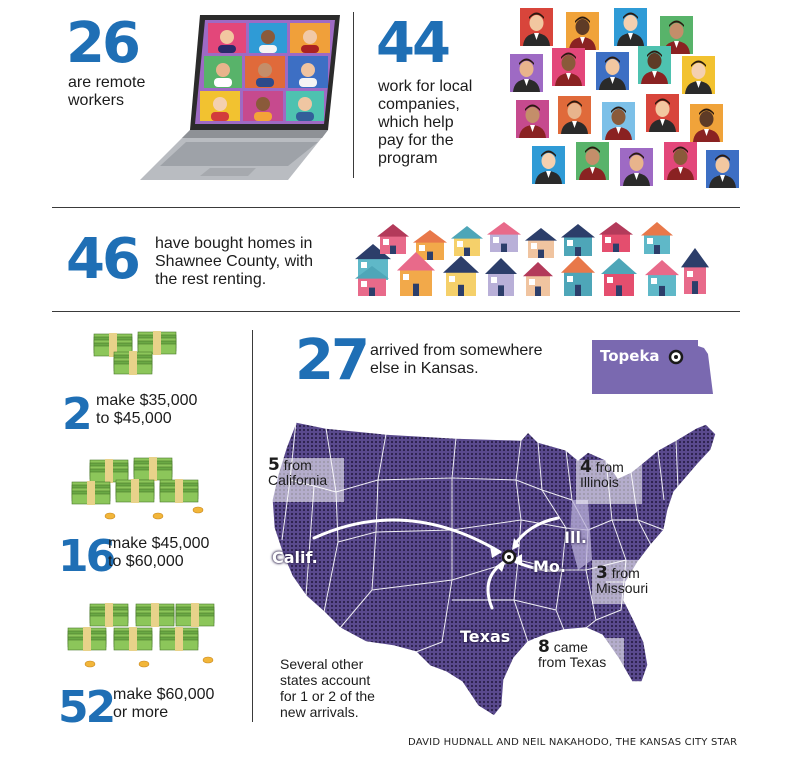 Image resolution: width=793 pixels, height=763 pixels. I want to click on california-callout: 5 from California, so click(298, 471).